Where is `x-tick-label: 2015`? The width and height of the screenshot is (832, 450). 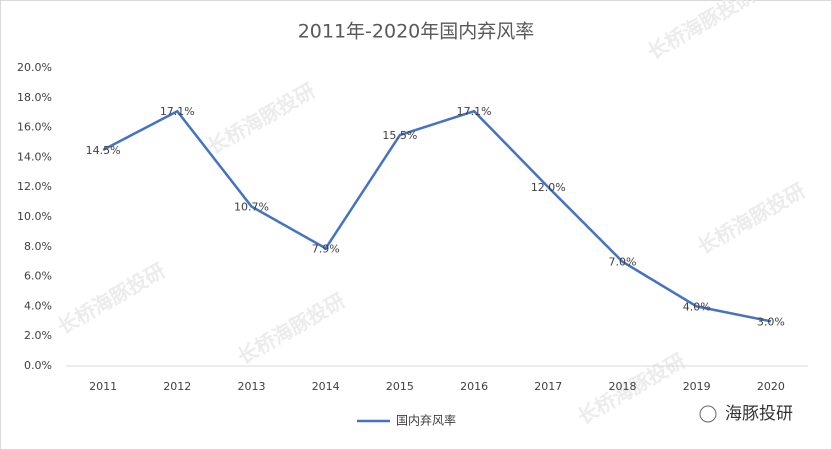
x-tick-label: 2015 is located at coordinates (400, 386).